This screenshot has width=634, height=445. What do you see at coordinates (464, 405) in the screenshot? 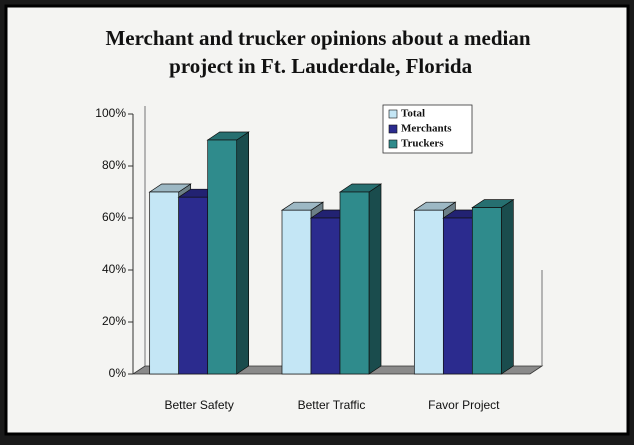
I see `x-tick-label: Favor Project` at bounding box center [464, 405].